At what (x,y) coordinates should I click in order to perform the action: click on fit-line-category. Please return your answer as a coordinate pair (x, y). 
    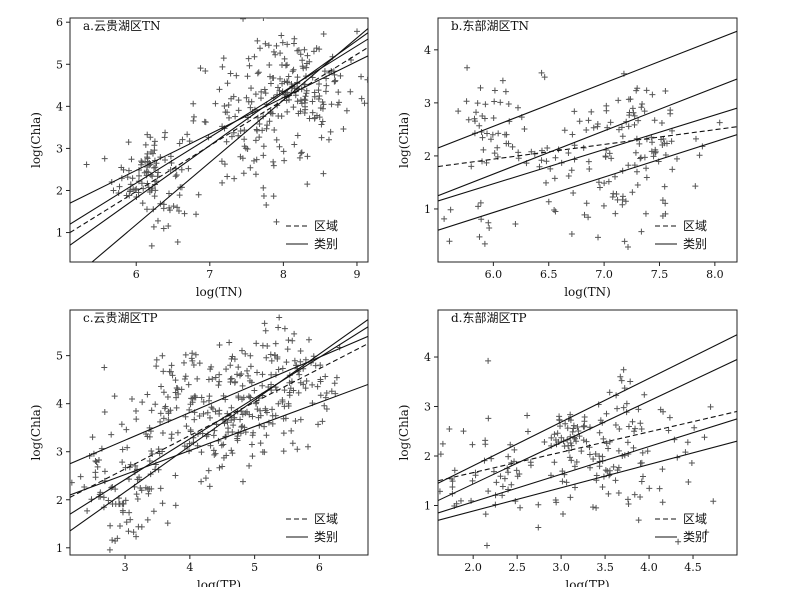
    Looking at the image, I should click on (229, 145).